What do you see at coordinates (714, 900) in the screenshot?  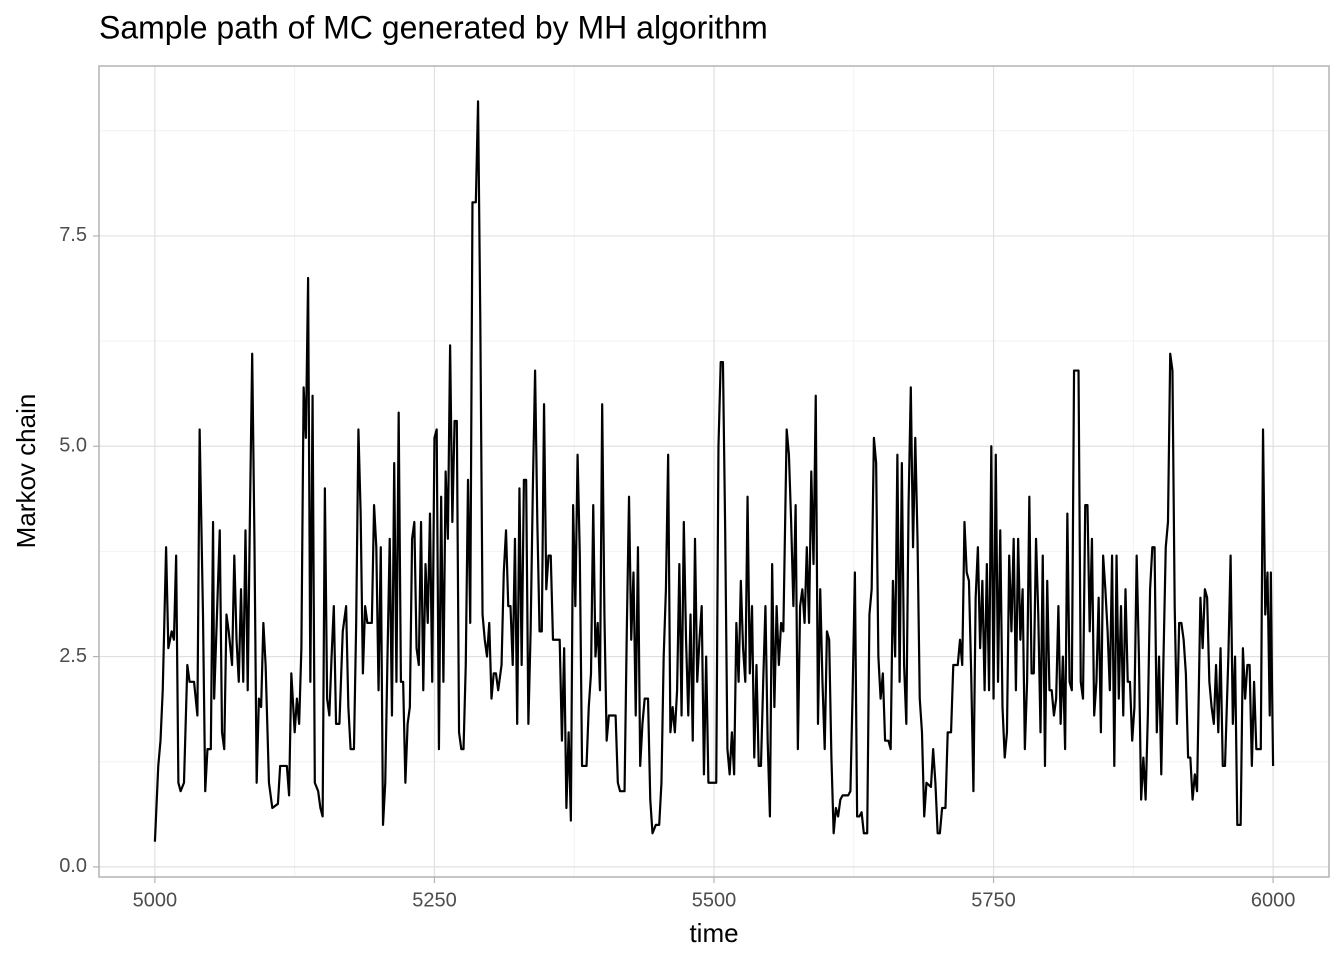 I see `x-tick-label: 5500` at bounding box center [714, 900].